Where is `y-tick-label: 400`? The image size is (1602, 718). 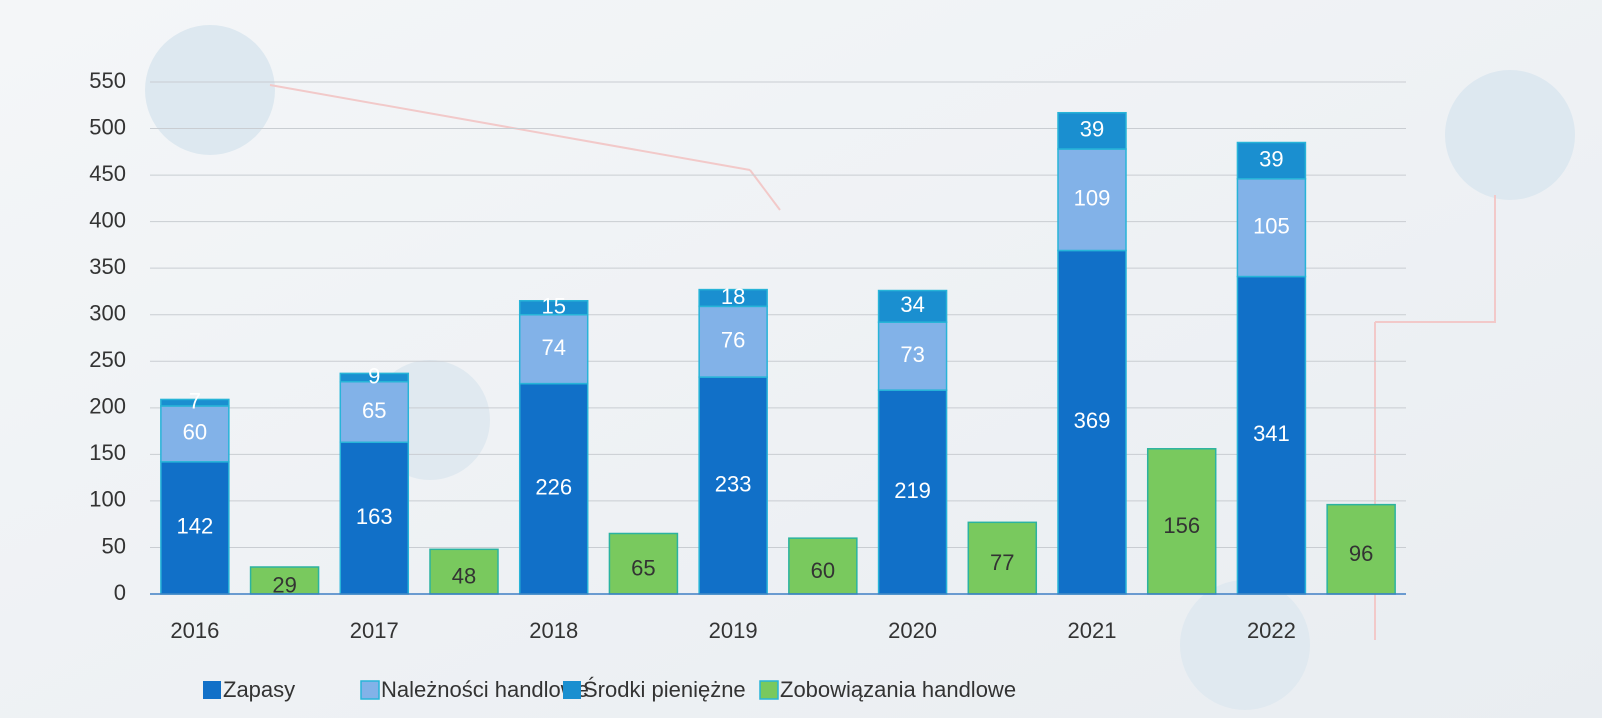 y-tick-label: 400 is located at coordinates (107, 219).